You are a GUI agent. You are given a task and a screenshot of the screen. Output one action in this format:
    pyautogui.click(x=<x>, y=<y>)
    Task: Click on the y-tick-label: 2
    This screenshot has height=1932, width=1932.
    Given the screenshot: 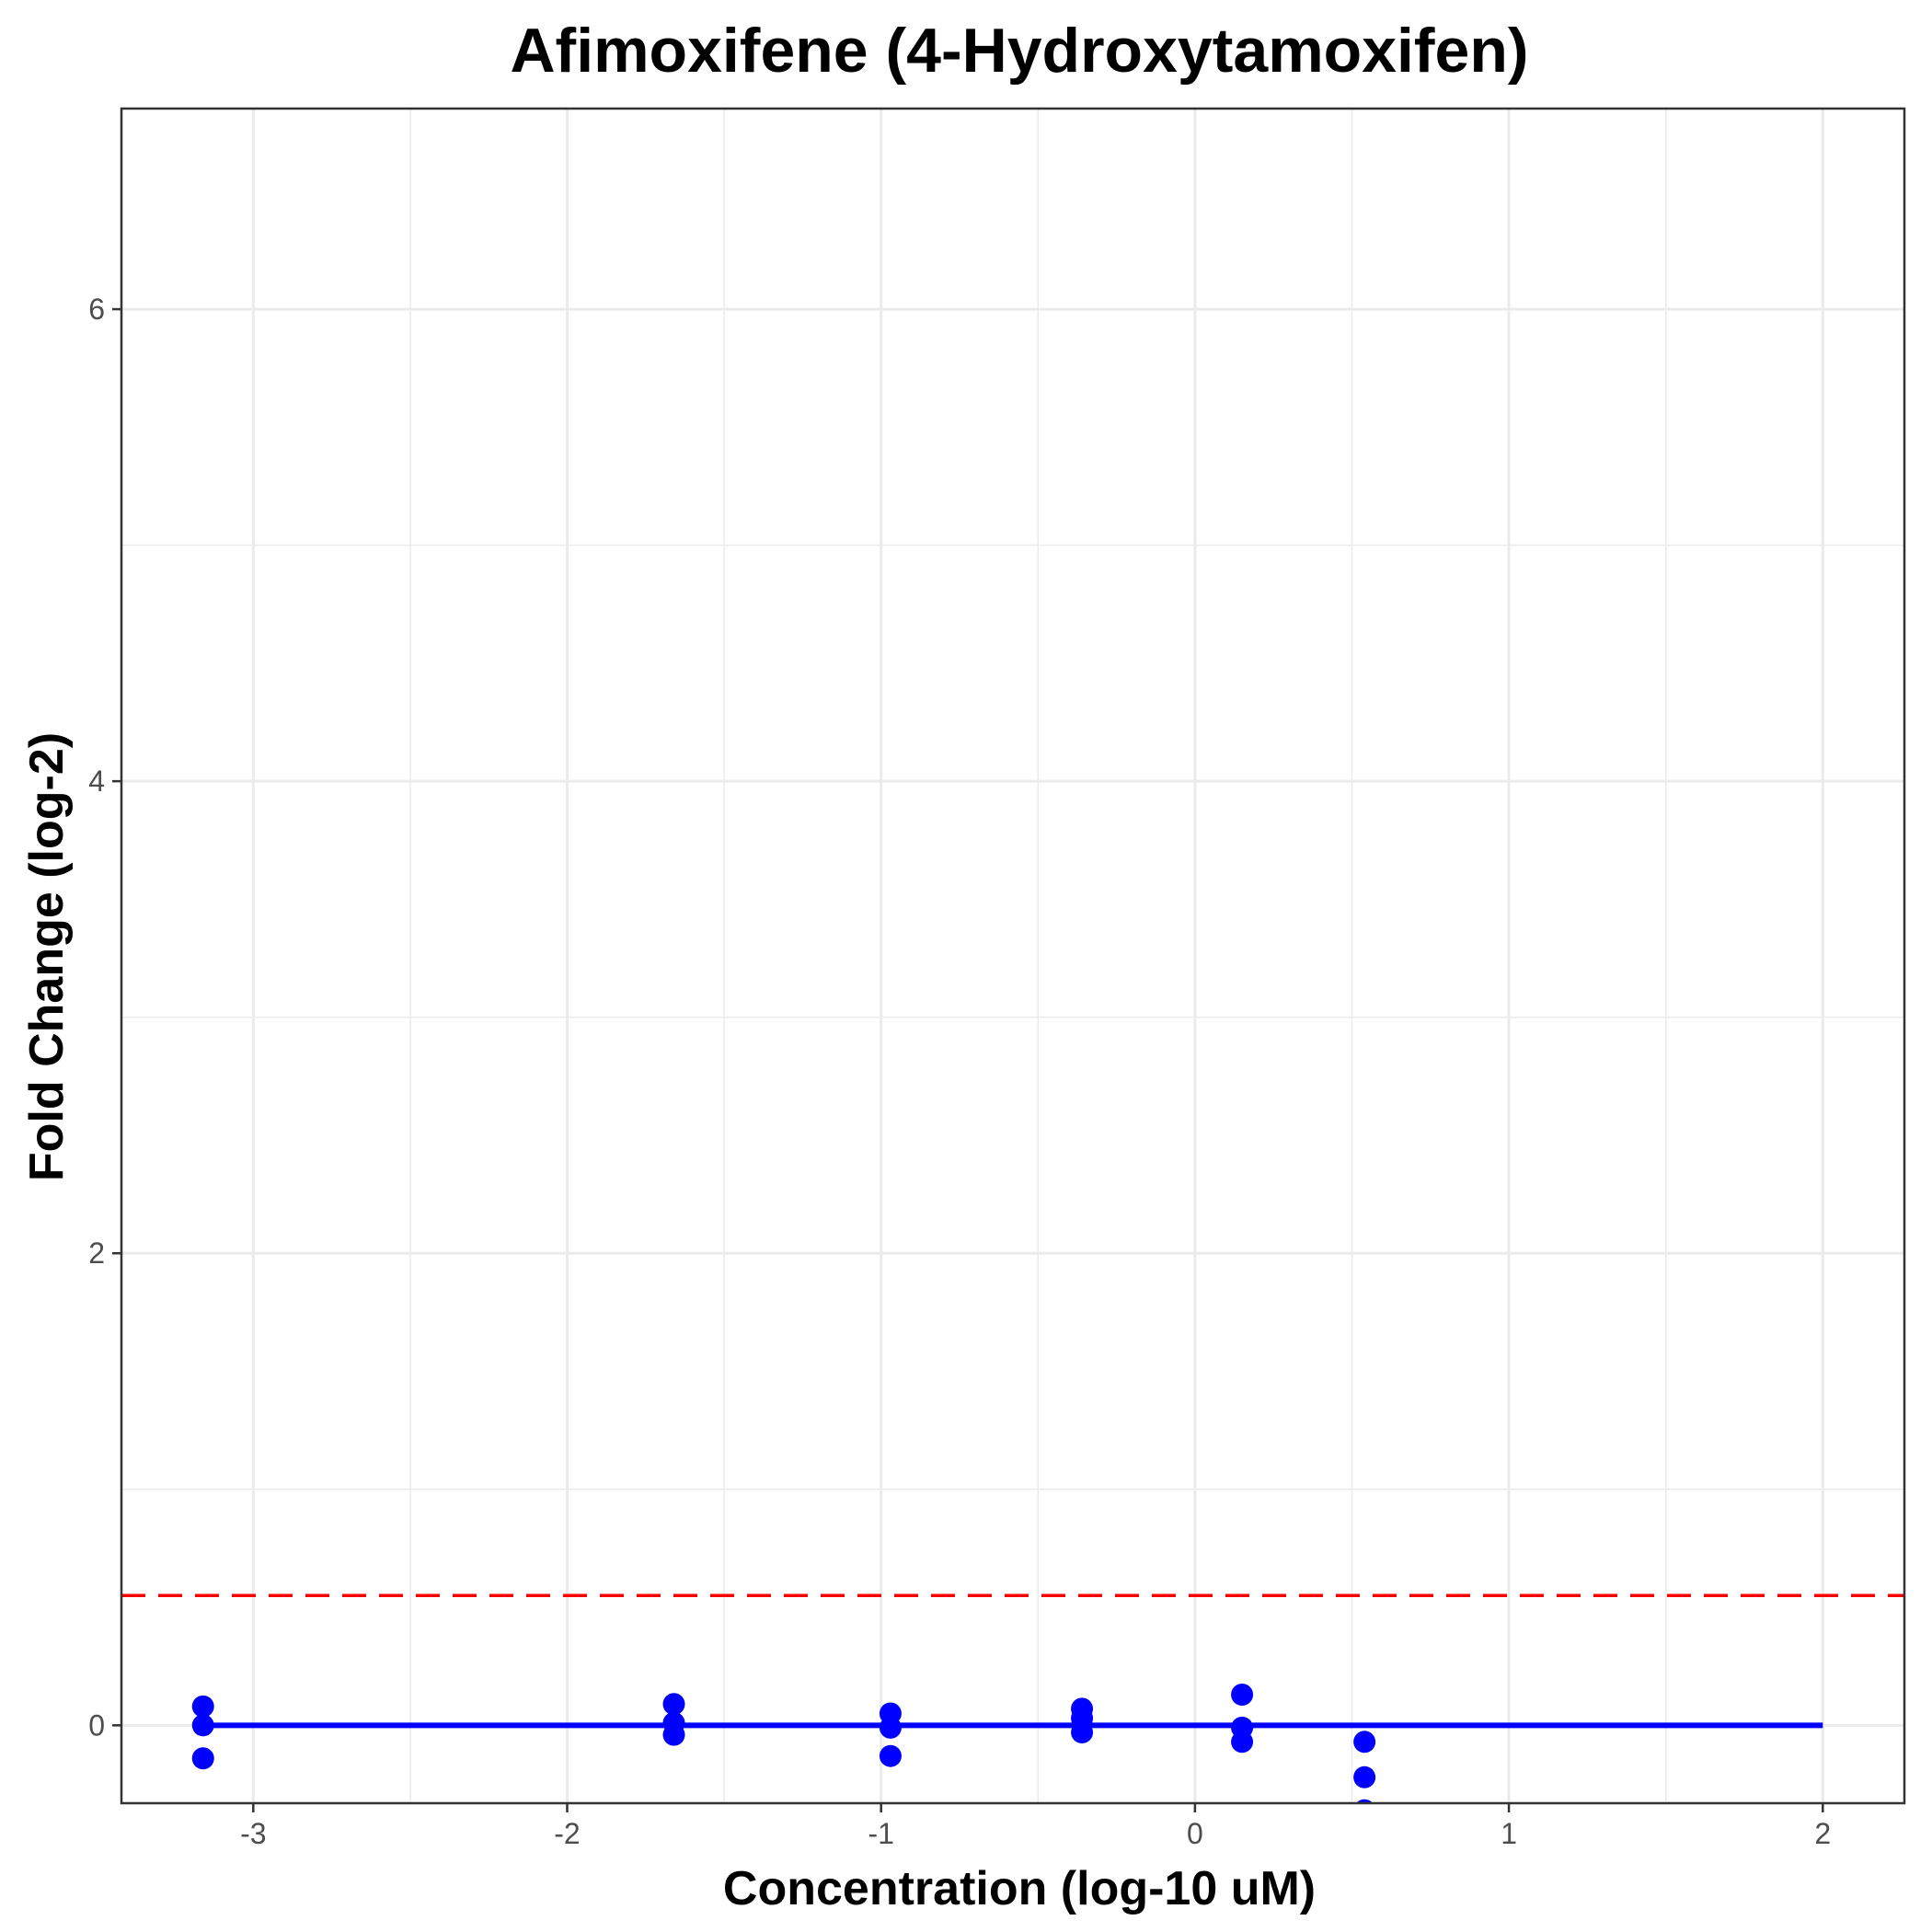 What is the action you would take?
    pyautogui.click(x=96, y=1253)
    